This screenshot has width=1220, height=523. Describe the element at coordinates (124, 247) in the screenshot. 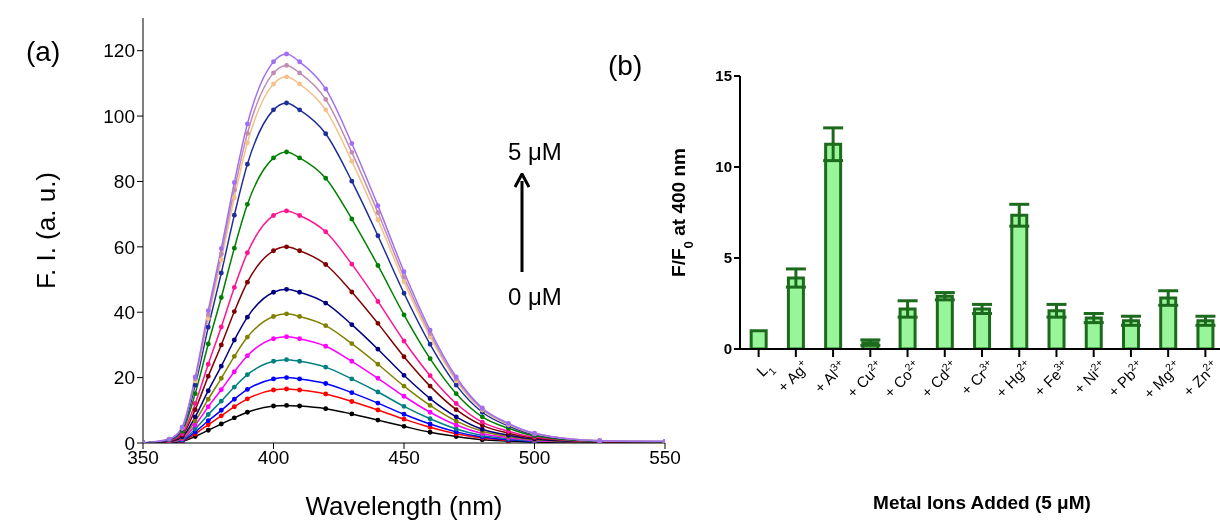

I see `y-tick-label: 60` at that location.